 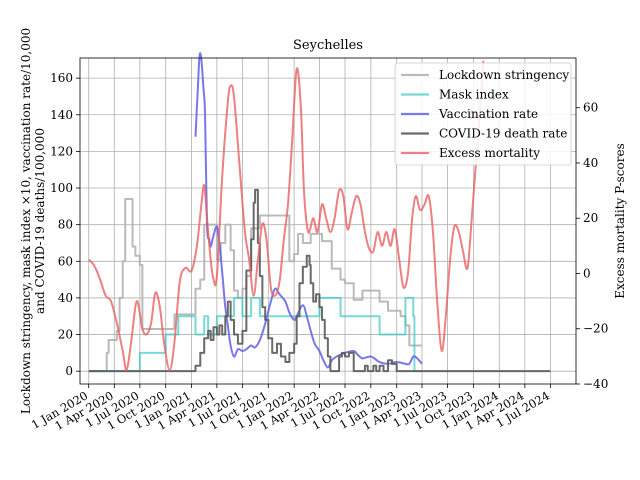 What do you see at coordinates (61, 78) in the screenshot?
I see `y-tick-label-left: 160` at bounding box center [61, 78].